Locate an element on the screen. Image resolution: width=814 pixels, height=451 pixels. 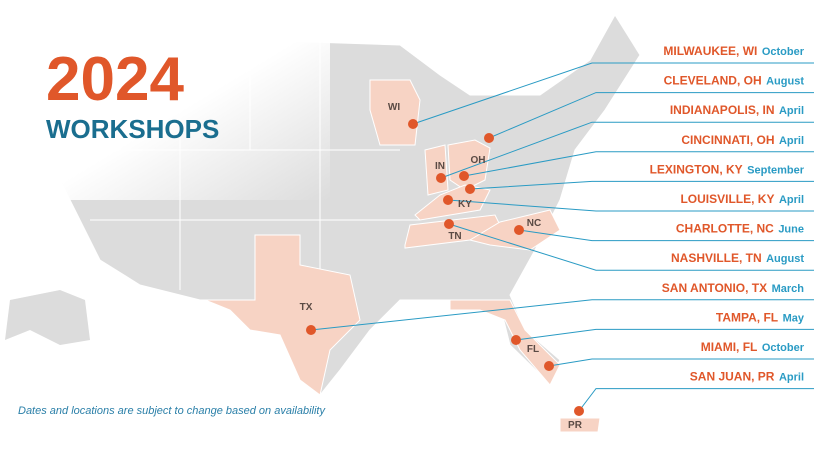
workshop-label: LEXINGTON, KY September is located at coordinates (727, 168).